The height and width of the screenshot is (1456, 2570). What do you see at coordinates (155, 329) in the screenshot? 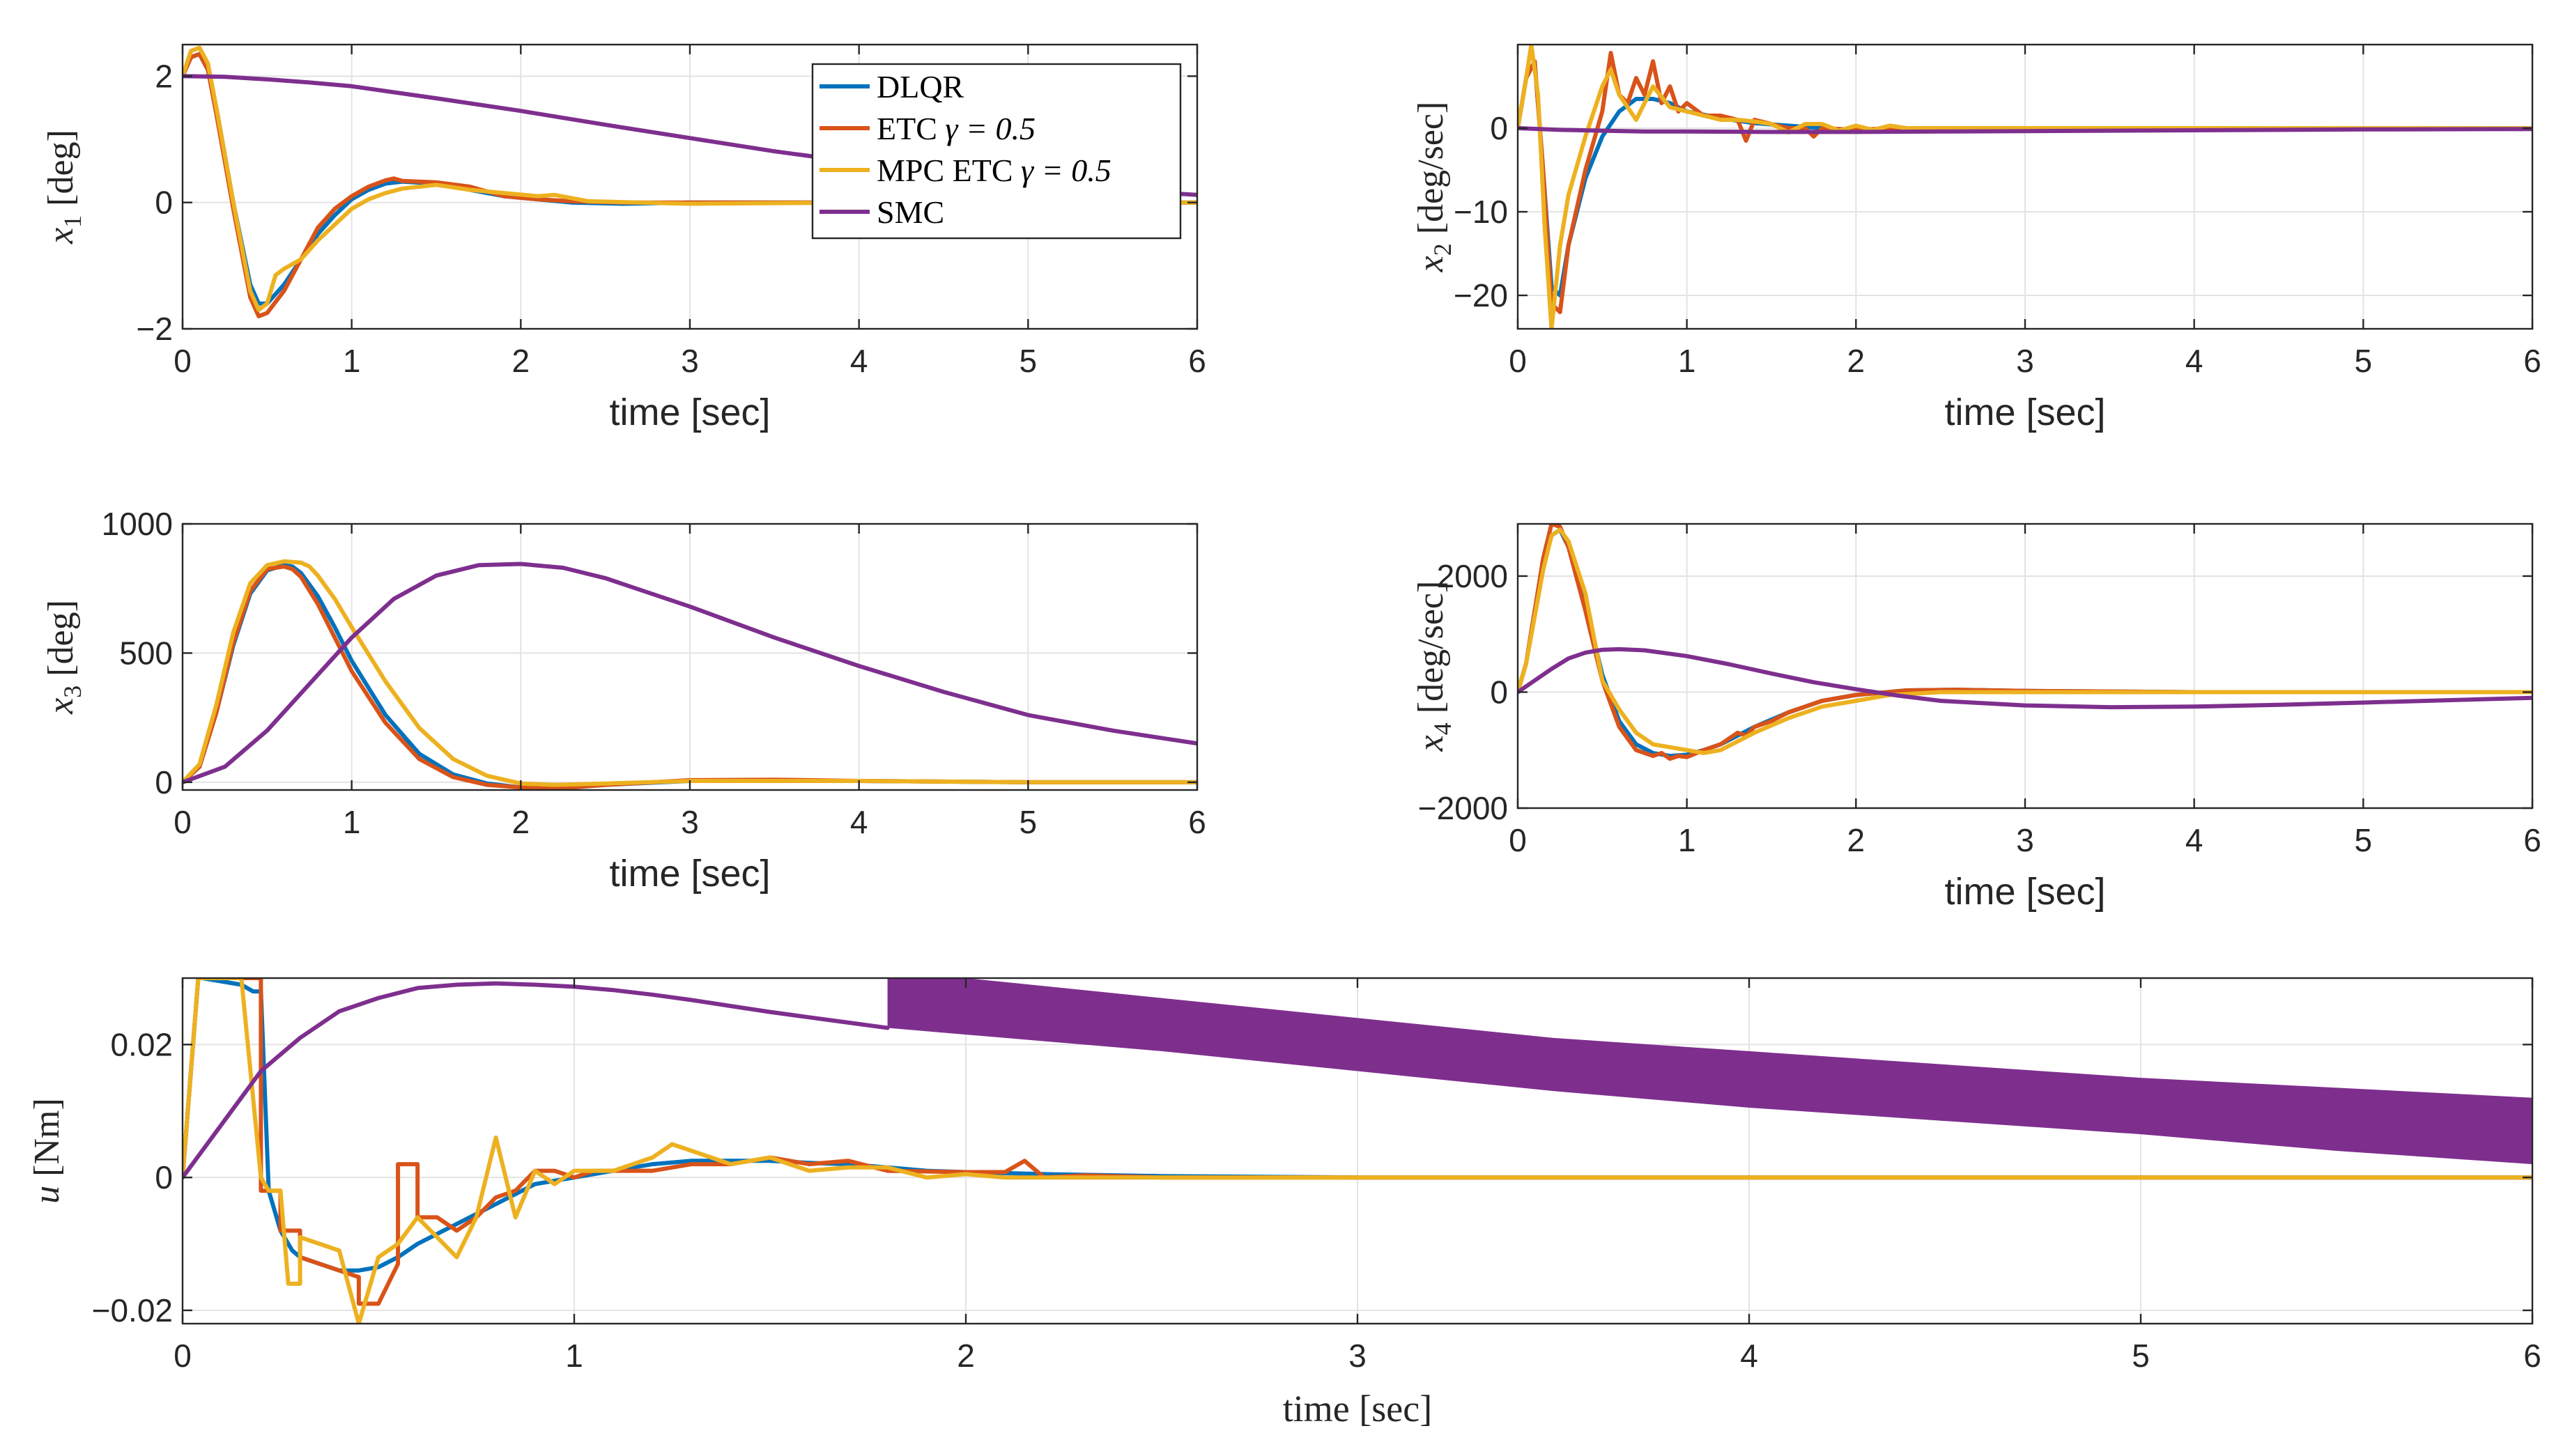
I see `y-tick-label: −2` at bounding box center [155, 329].